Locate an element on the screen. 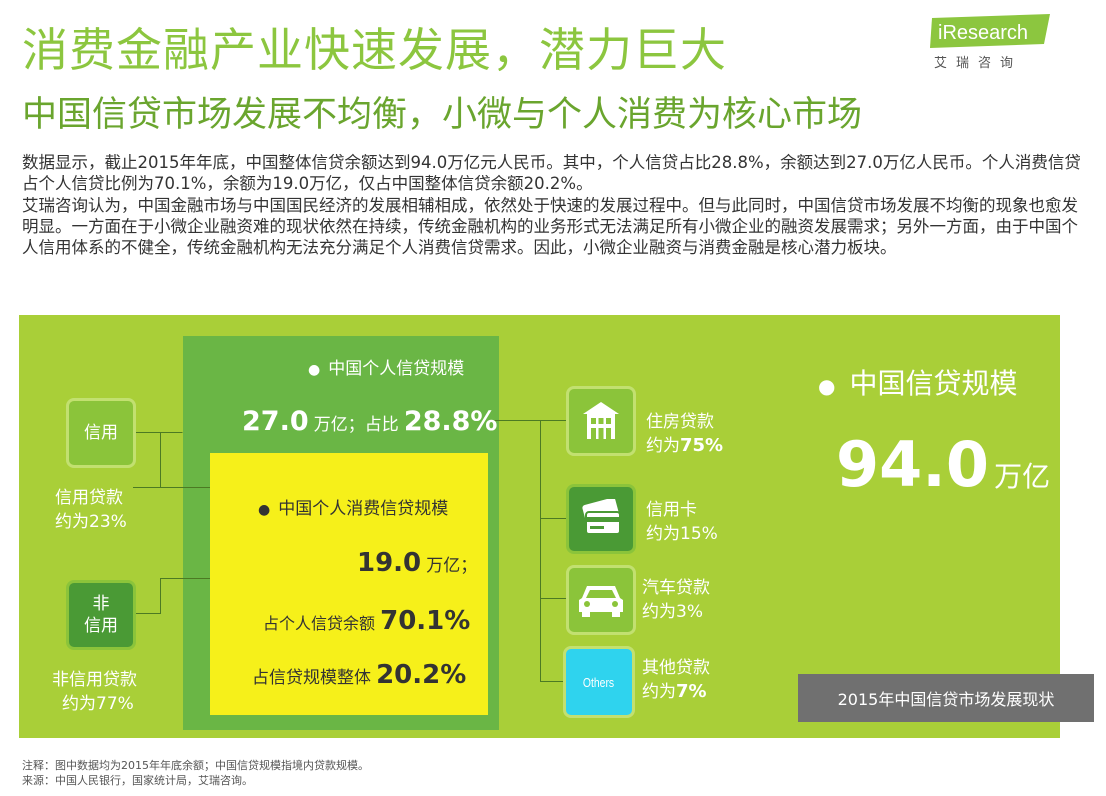  other-loan-caption: 其他贷款 约为7% is located at coordinates (676, 680).